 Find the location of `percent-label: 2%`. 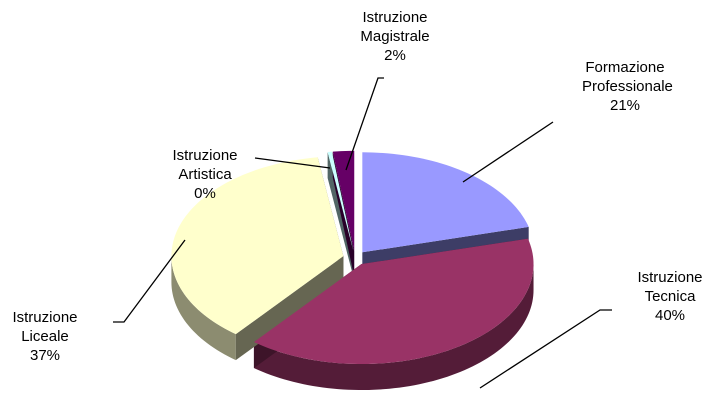

percent-label: 2% is located at coordinates (395, 55).